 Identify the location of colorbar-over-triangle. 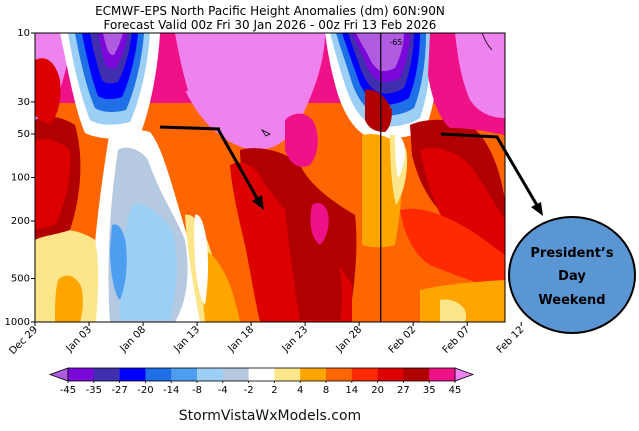
(464, 374).